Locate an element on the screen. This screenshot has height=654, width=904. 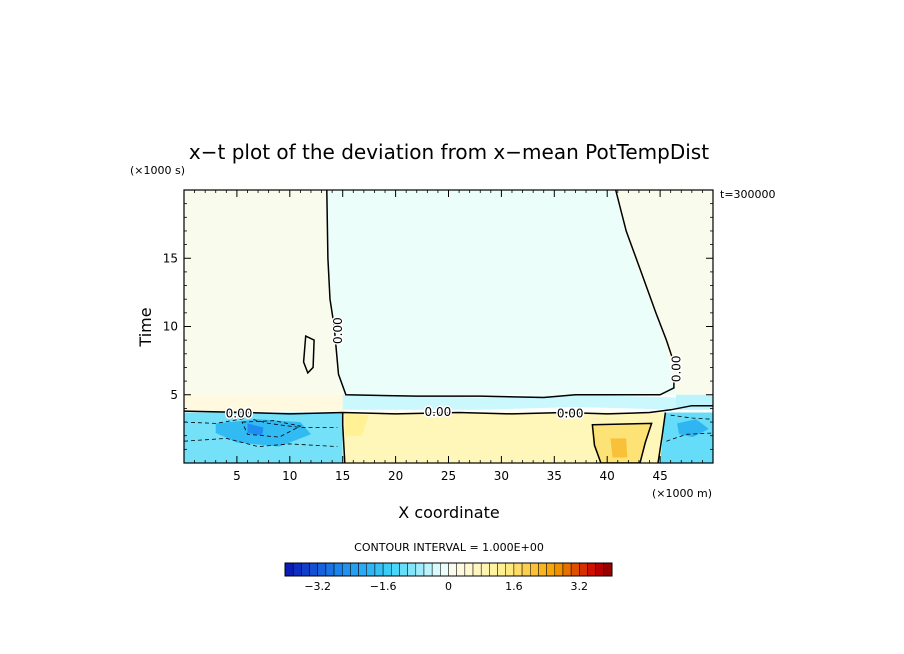
contour-zero-contour-blob is located at coordinates (308, 354).